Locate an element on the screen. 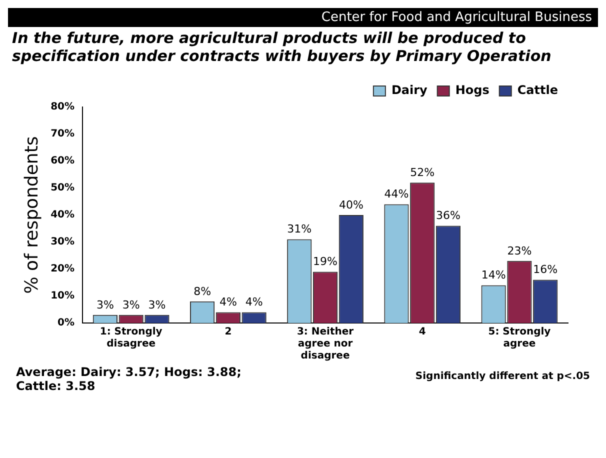 Image resolution: width=606 pixels, height=458 pixels. y-tick-label: 50% is located at coordinates (62, 188).